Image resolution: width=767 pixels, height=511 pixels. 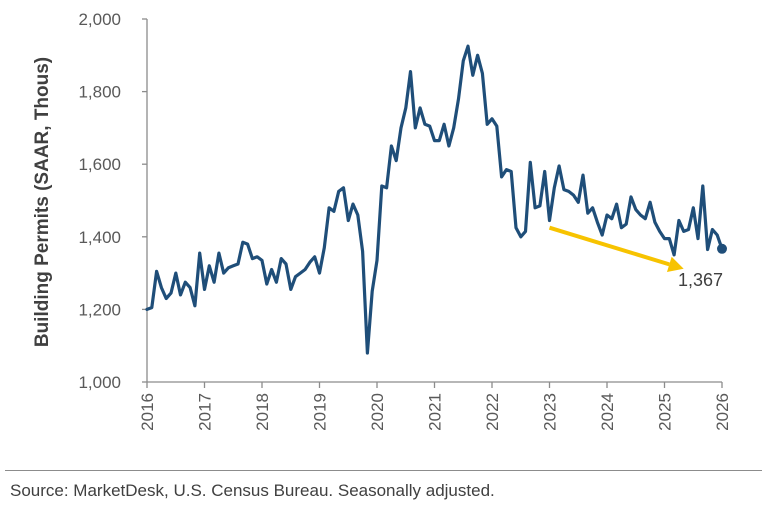 I want to click on x-tick-label: 2025, so click(x=665, y=412).